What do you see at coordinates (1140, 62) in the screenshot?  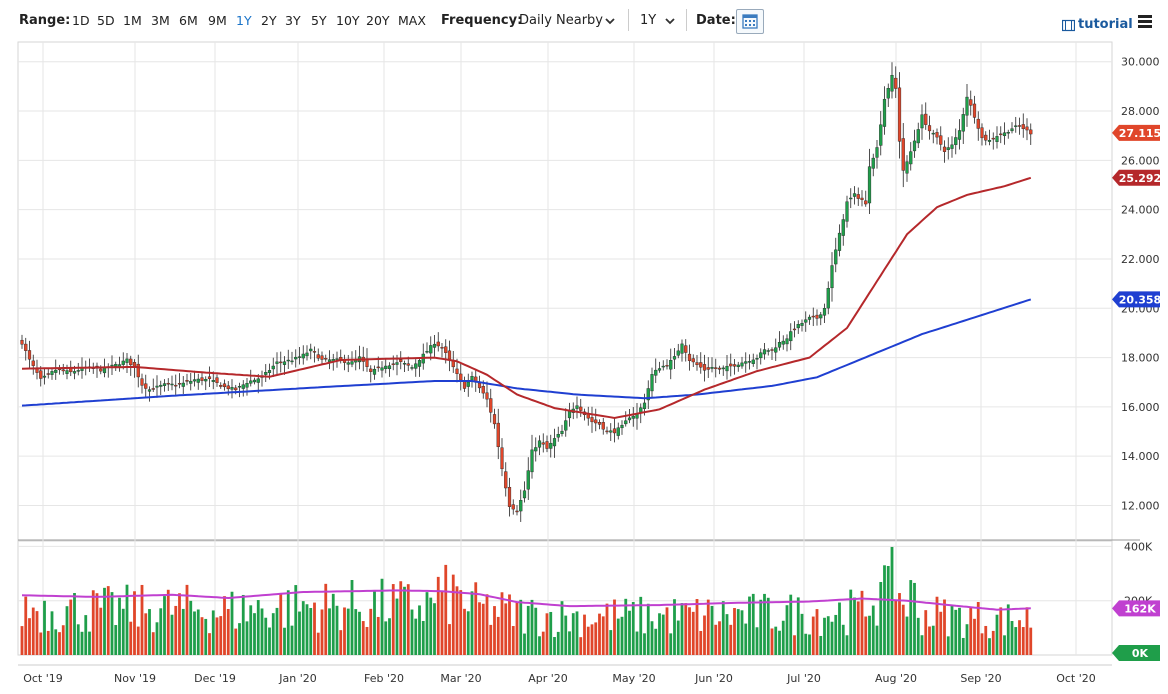 I see `price-tick-label: 30.000` at bounding box center [1140, 62].